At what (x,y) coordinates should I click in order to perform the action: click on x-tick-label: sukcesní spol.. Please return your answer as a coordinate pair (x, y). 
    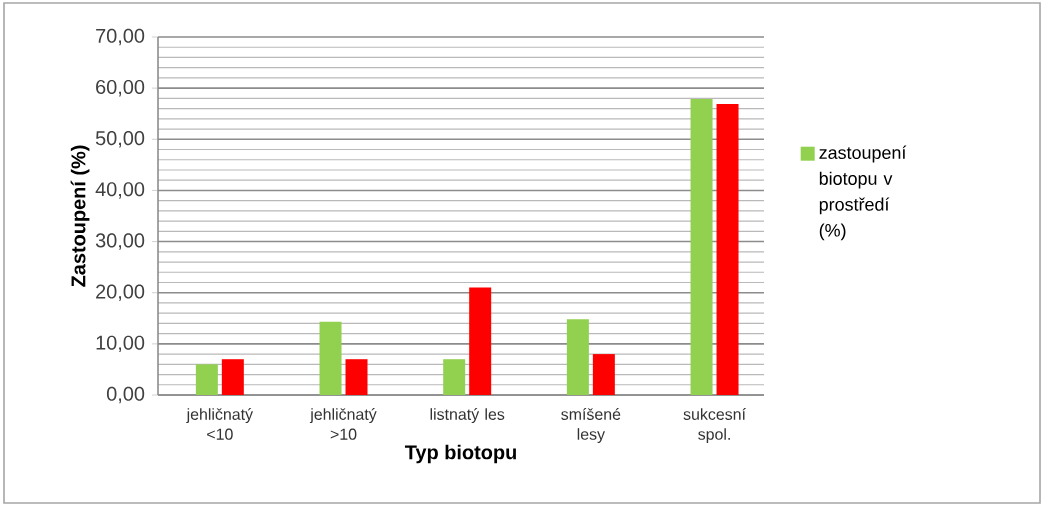
    Looking at the image, I should click on (714, 426).